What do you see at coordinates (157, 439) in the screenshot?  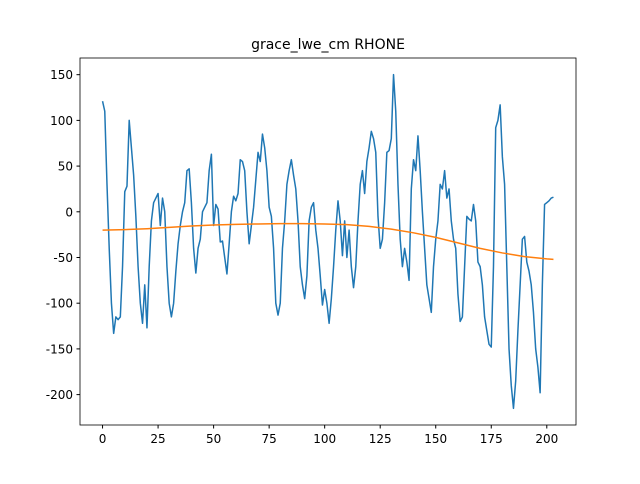 I see `x-tick-label: 25` at bounding box center [157, 439].